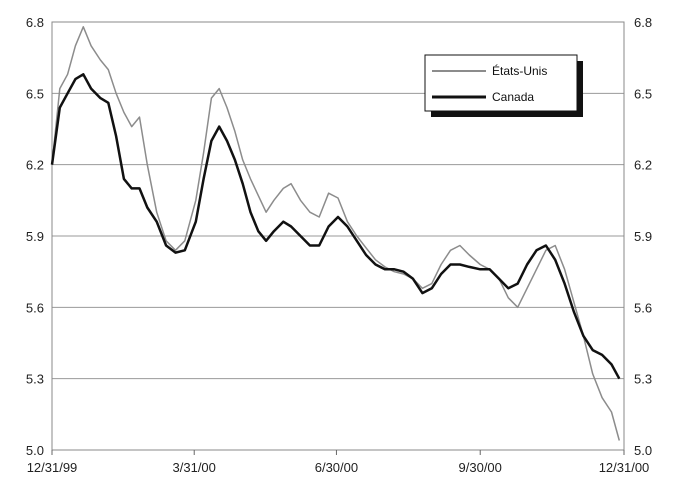 This screenshot has width=681, height=483. I want to click on y-tick-label-left: 6.8, so click(35, 22).